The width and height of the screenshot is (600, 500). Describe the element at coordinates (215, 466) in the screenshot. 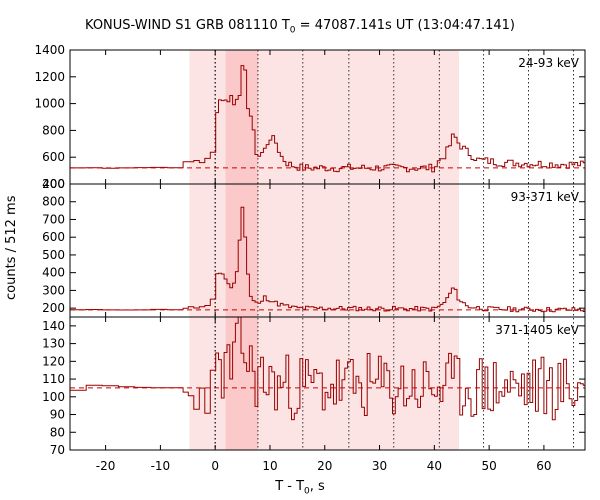

I see `x-tick-label: 0` at that location.